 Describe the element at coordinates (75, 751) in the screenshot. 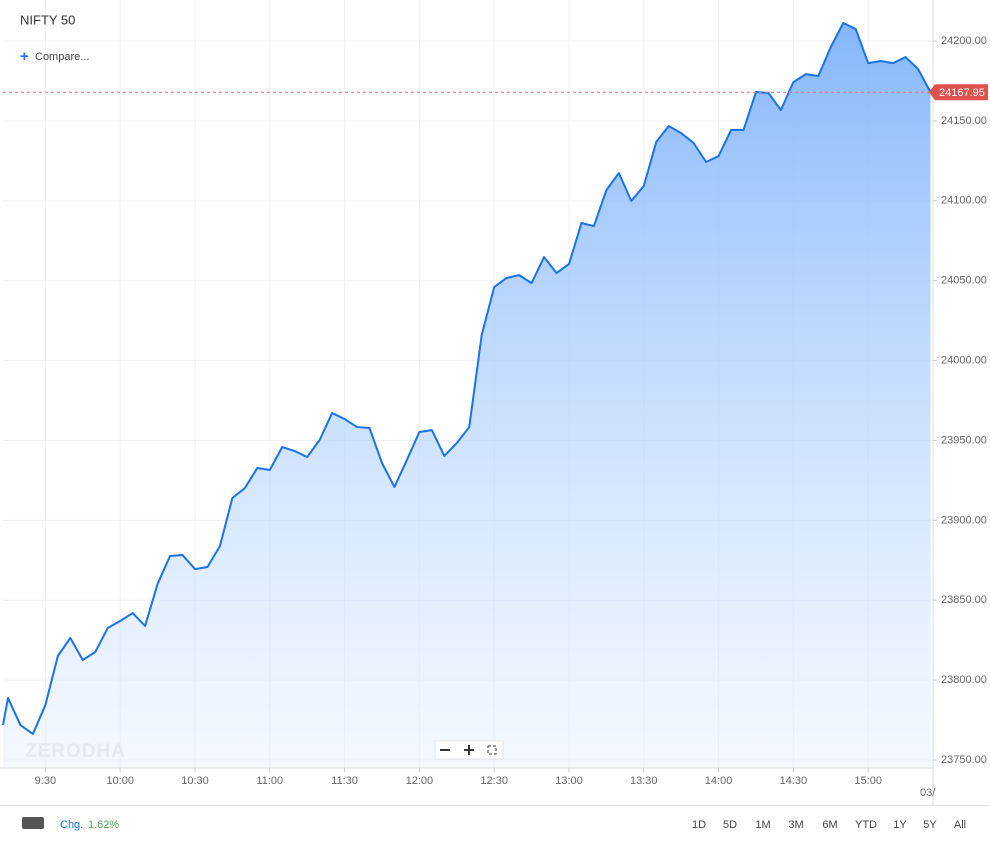

I see `watermark: ZERODHA` at that location.